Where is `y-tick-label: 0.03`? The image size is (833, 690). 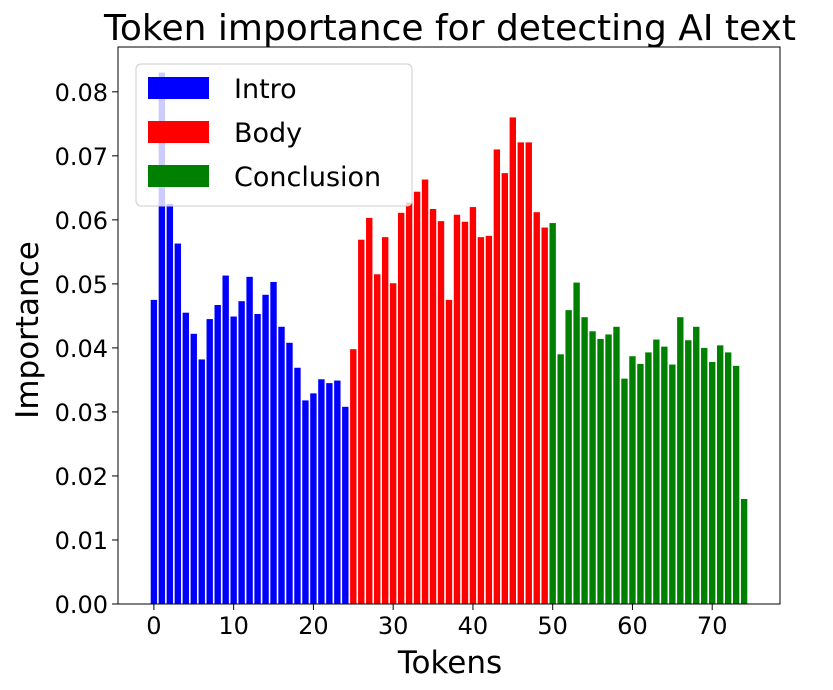 y-tick-label: 0.03 is located at coordinates (81, 413).